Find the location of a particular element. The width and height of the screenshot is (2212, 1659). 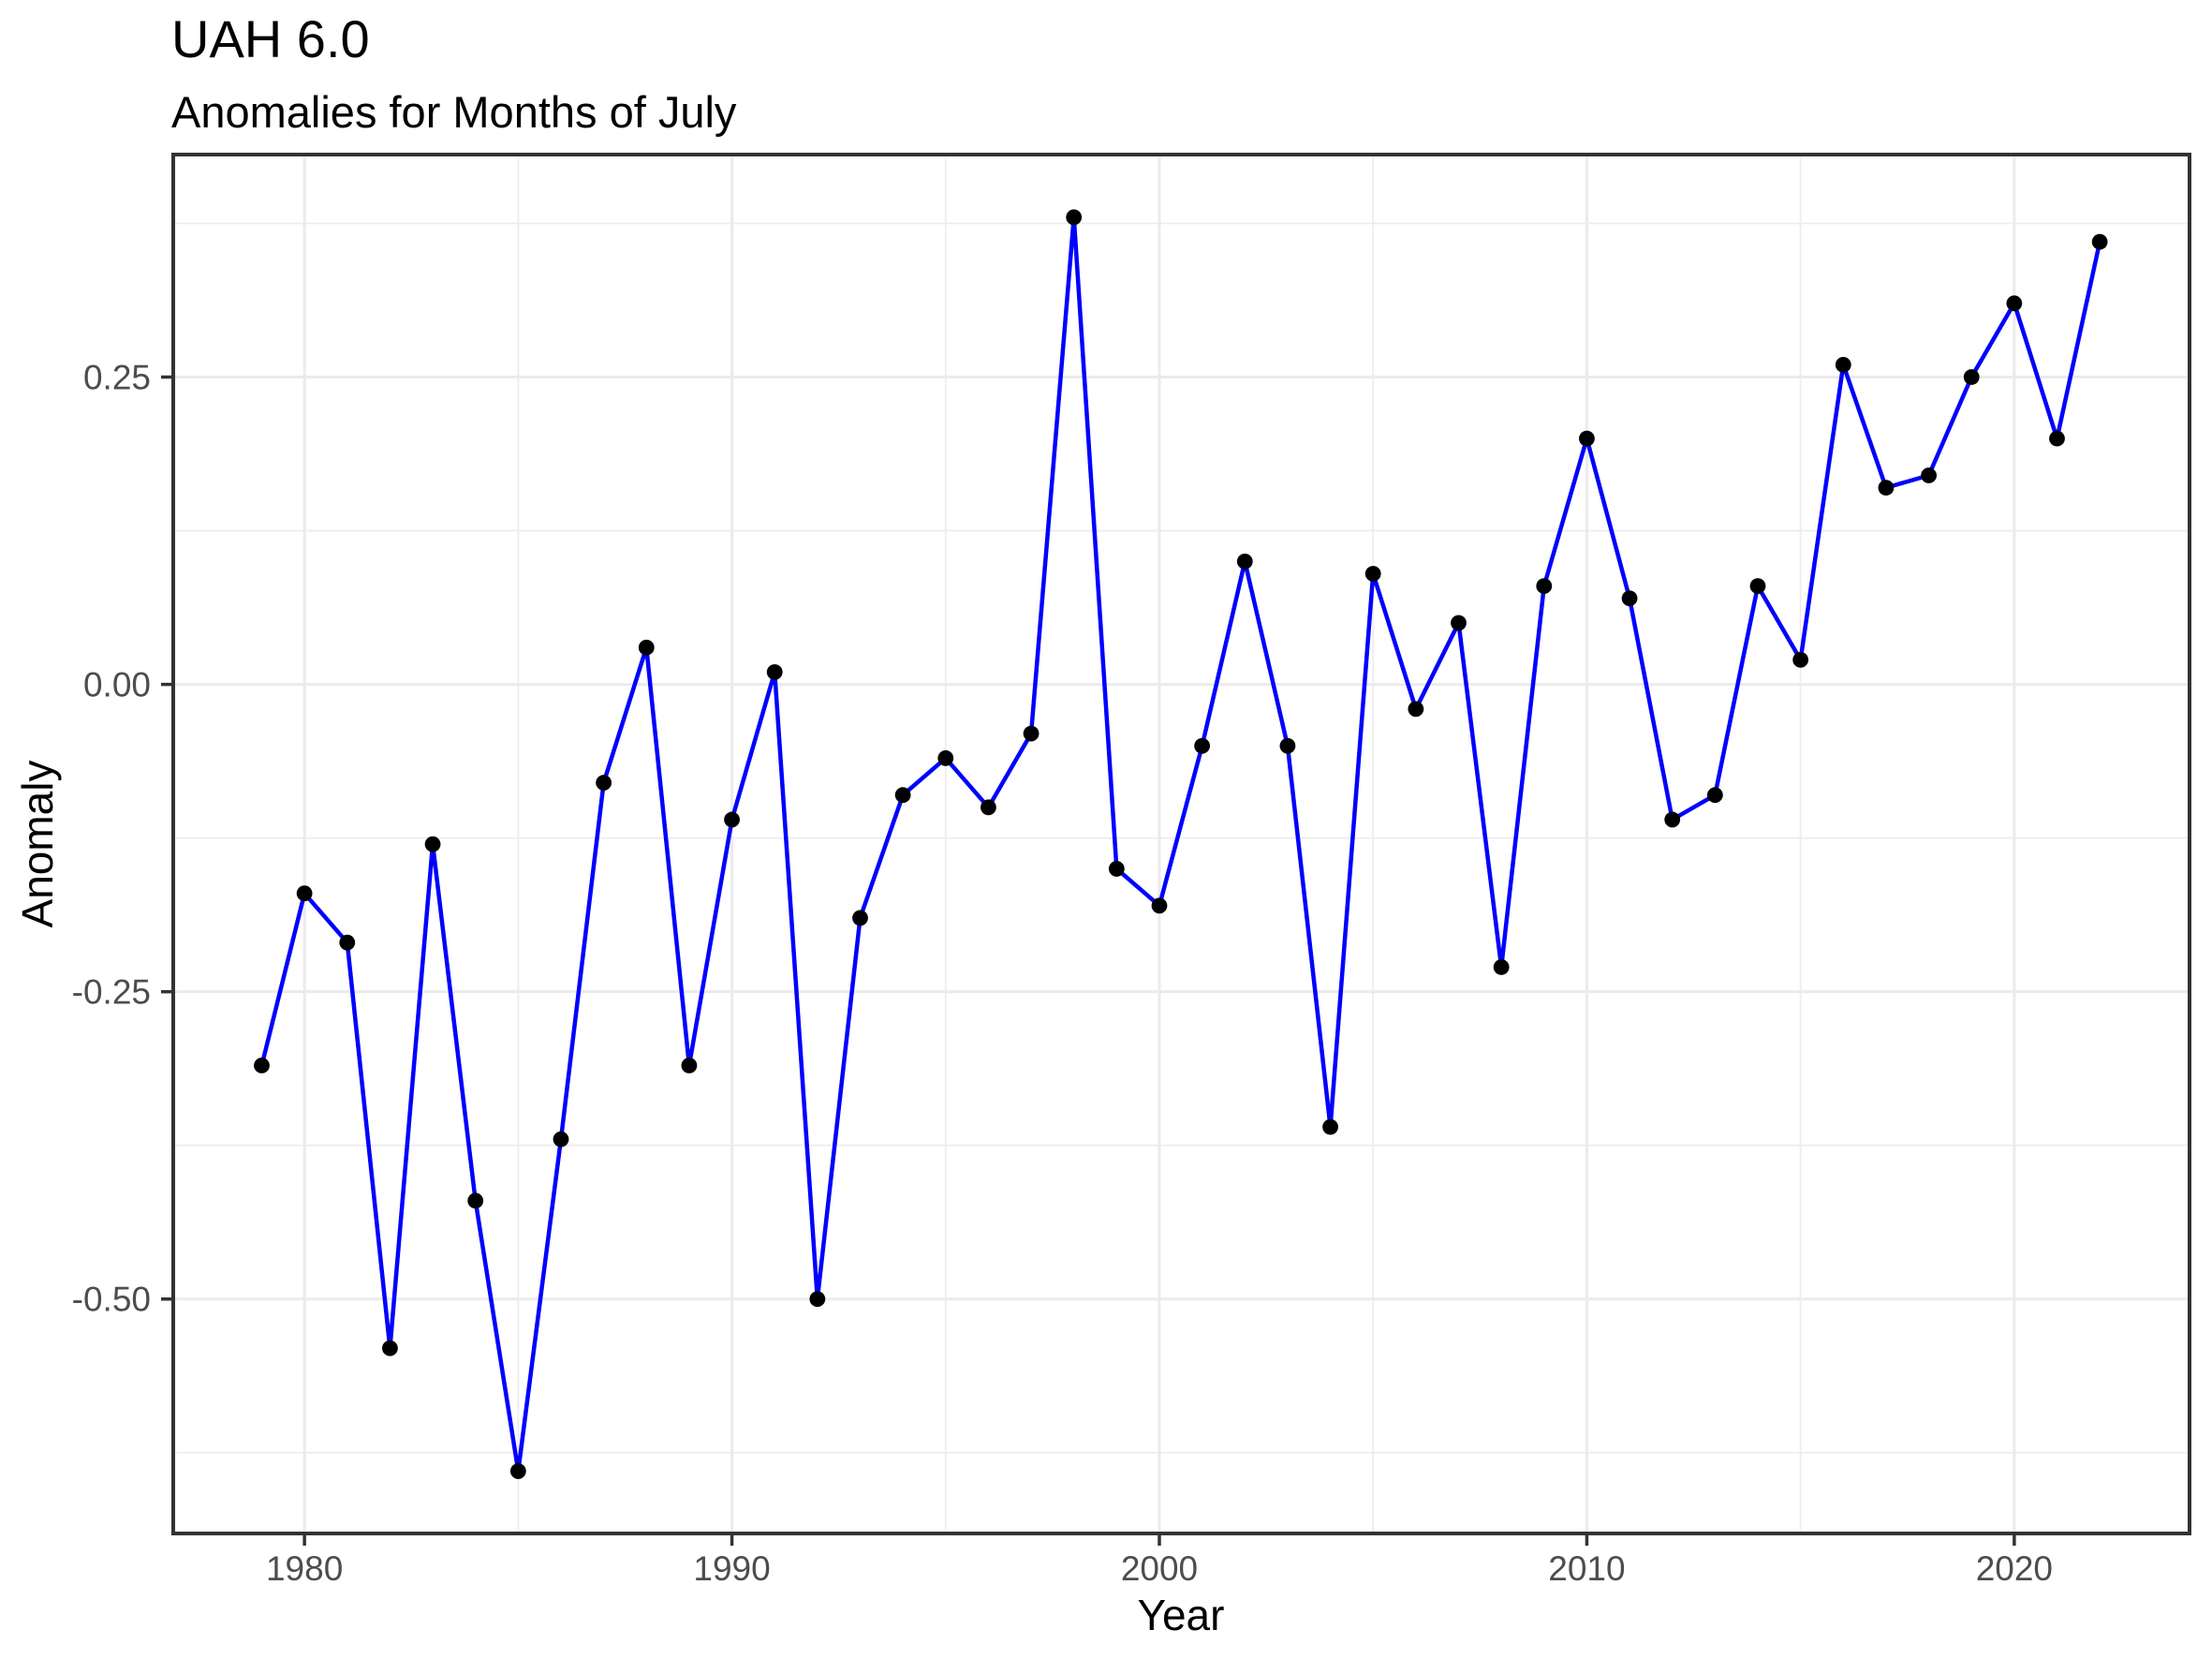

x-tick-label: 2000 is located at coordinates (1160, 1568).